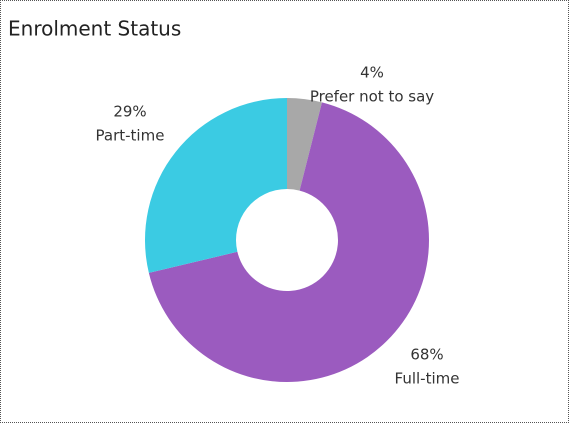 The image size is (569, 423). Describe the element at coordinates (372, 97) in the screenshot. I see `category-label: Prefer not to say` at that location.